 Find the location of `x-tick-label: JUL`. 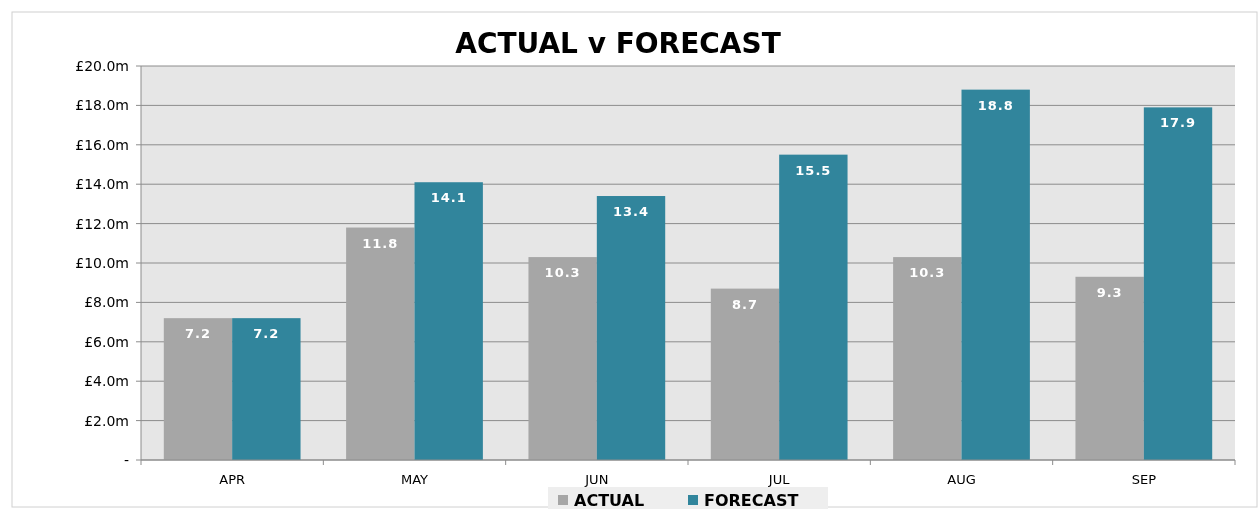

x-tick-label: JUL is located at coordinates (779, 479).